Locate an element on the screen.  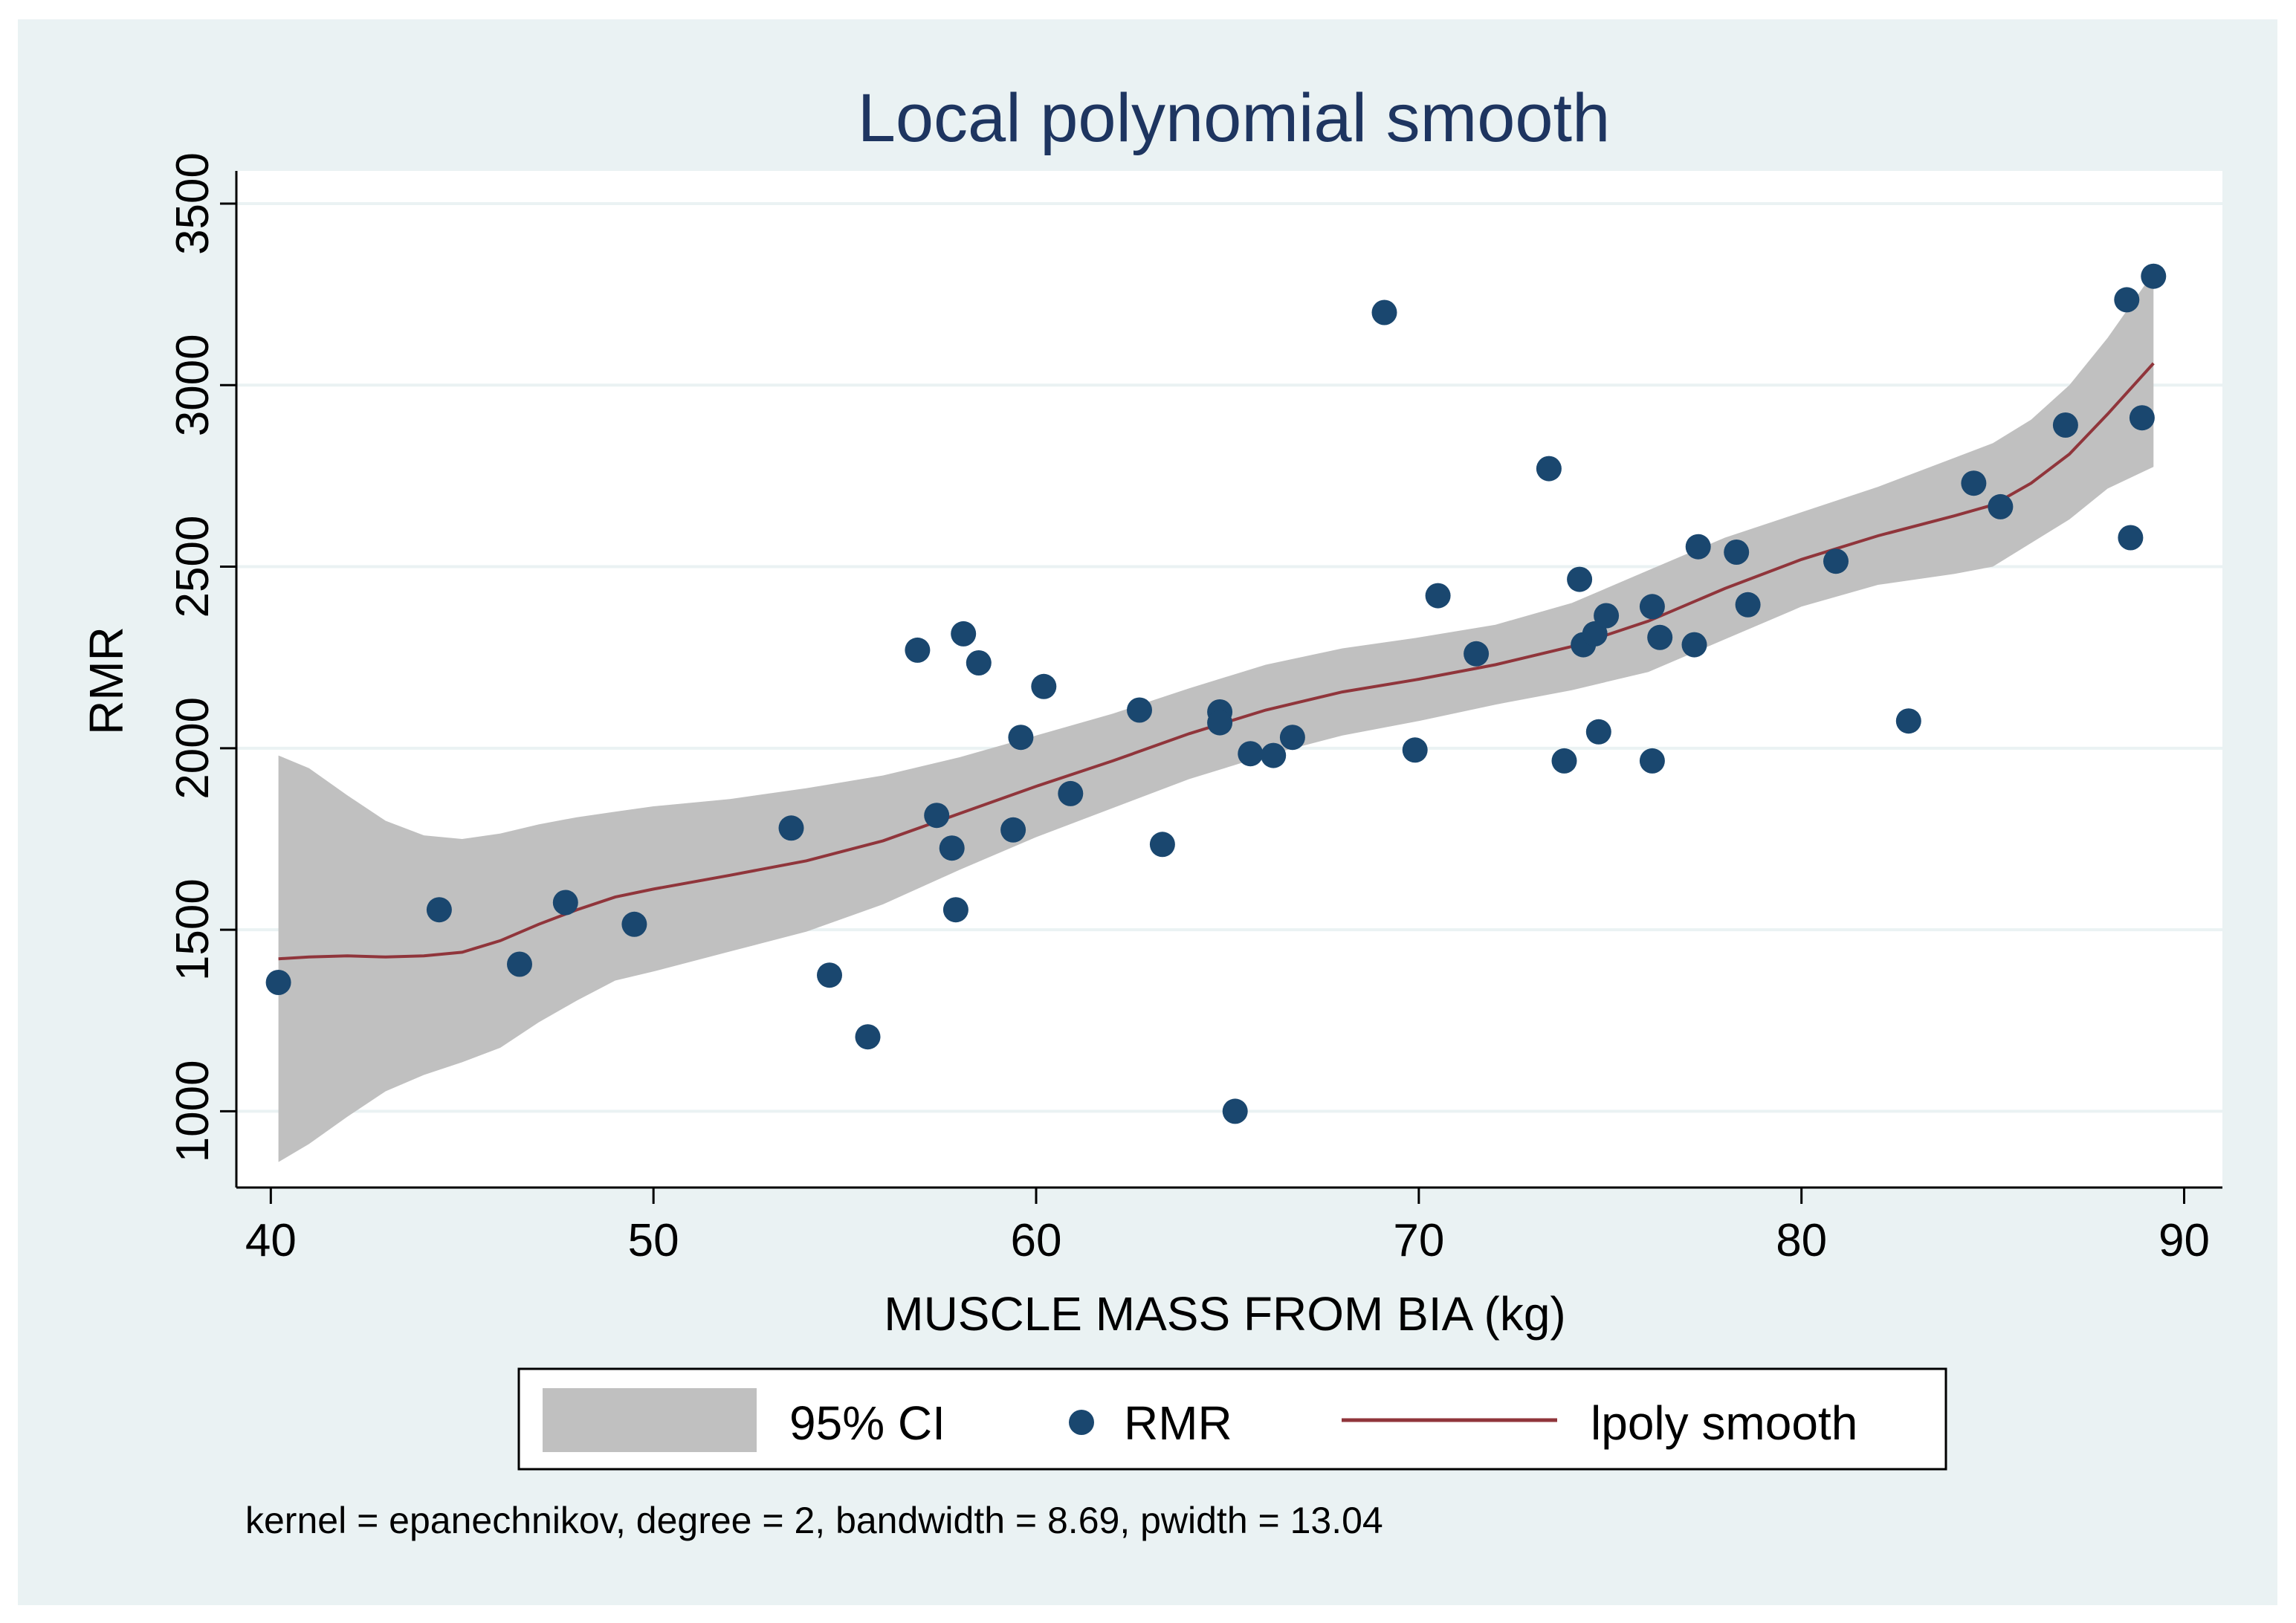
x-tick-label: 40 is located at coordinates (271, 1240).